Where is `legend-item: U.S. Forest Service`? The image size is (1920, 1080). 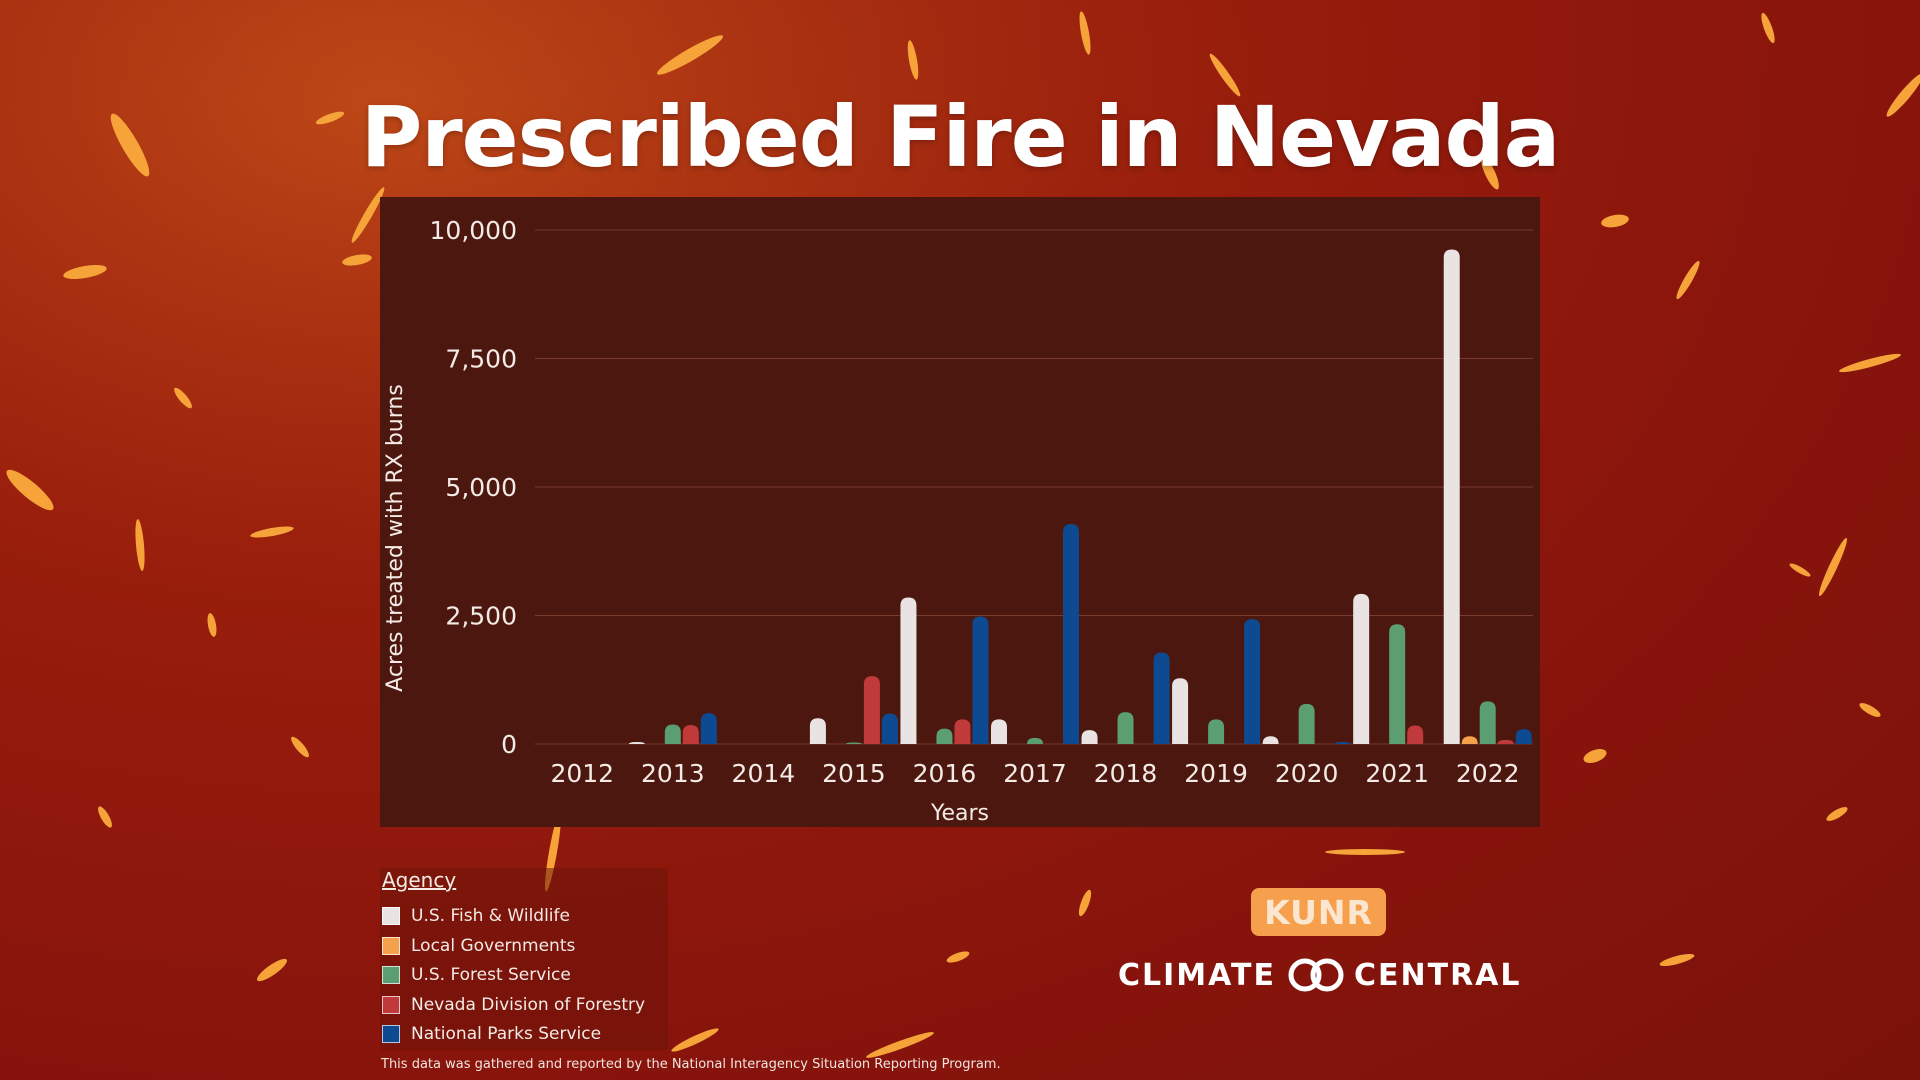 legend-item: U.S. Forest Service is located at coordinates (476, 975).